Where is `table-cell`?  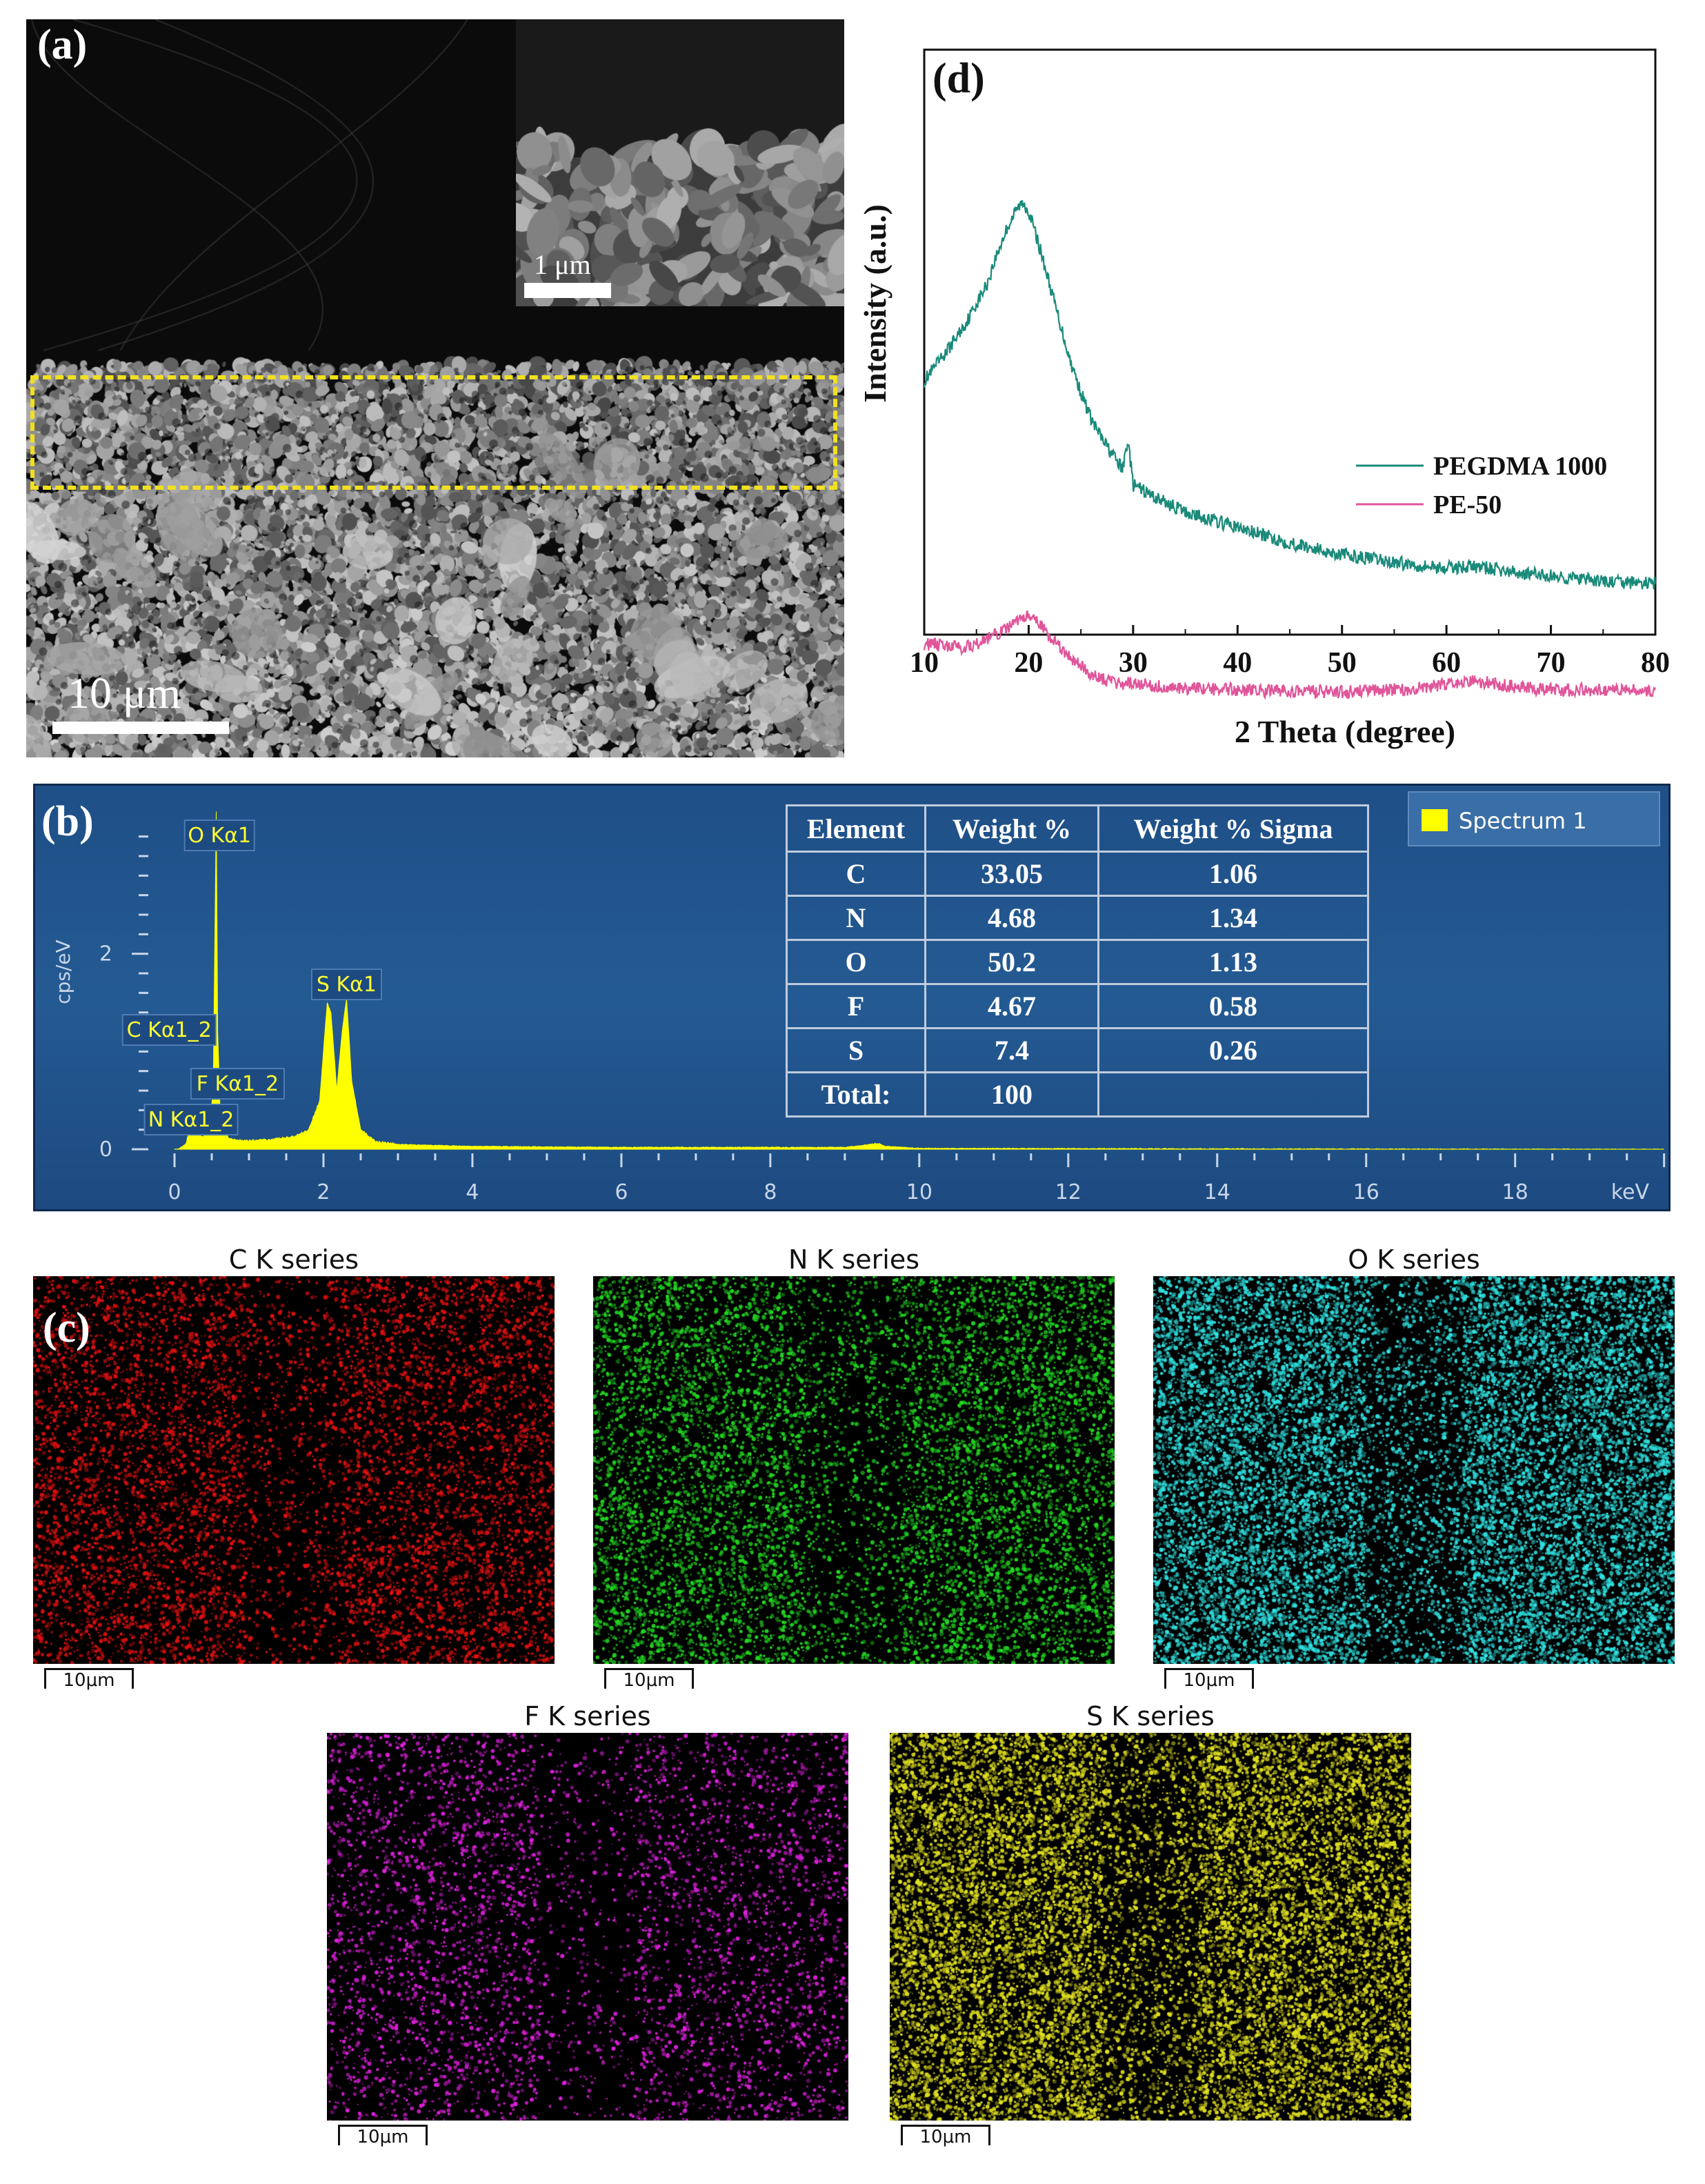 table-cell is located at coordinates (1233, 1094).